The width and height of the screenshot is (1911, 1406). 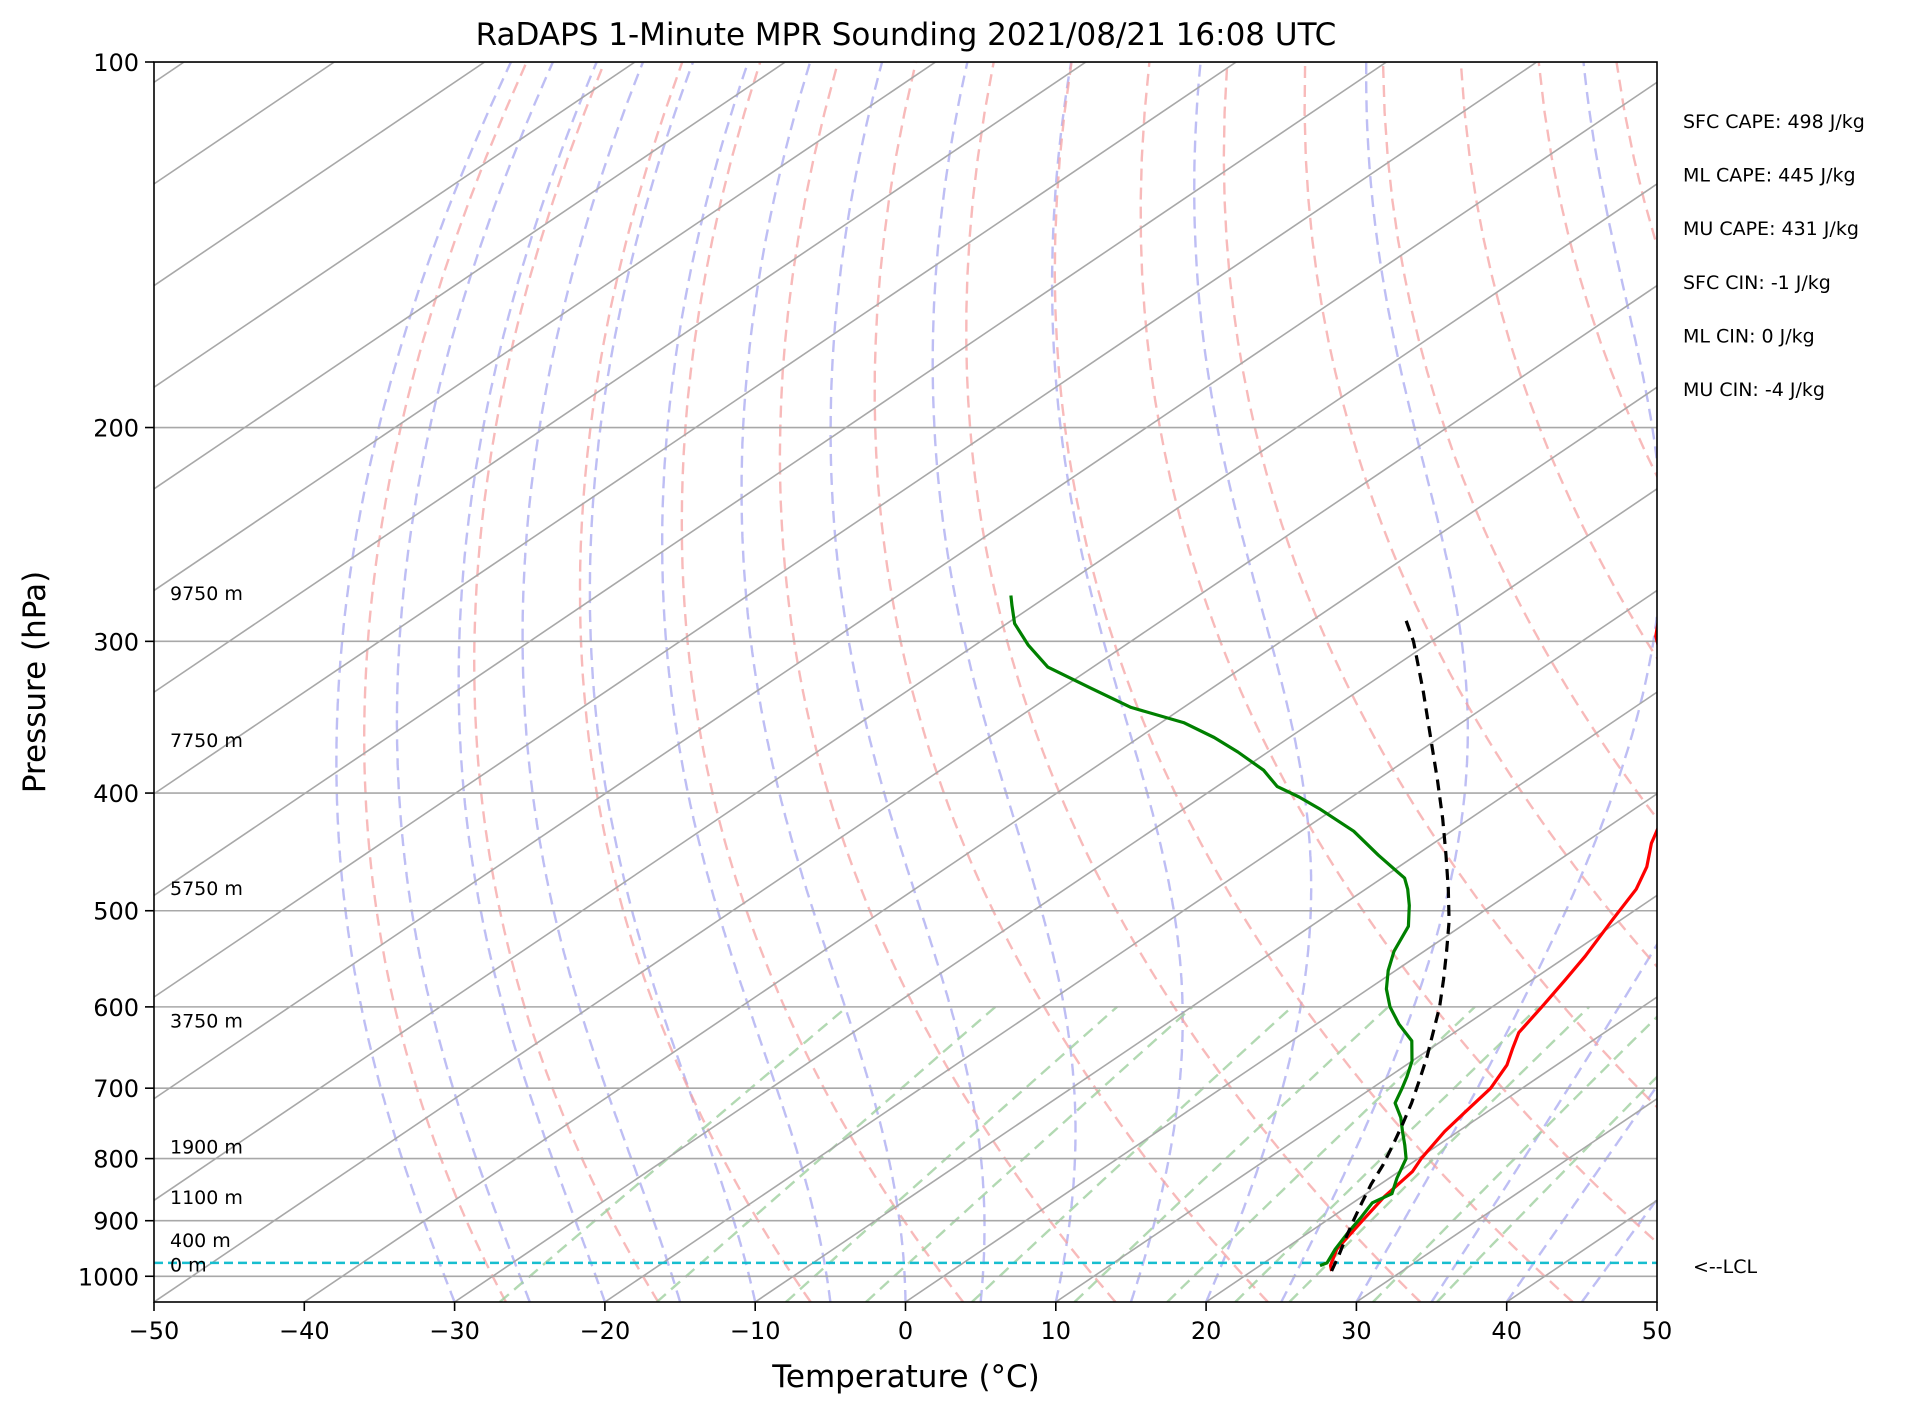 What do you see at coordinates (206, 741) in the screenshot?
I see `height-label: 7750 m` at bounding box center [206, 741].